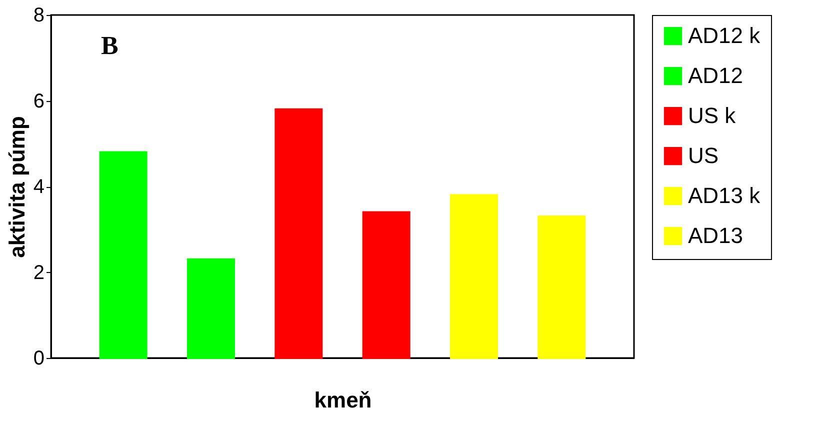  Describe the element at coordinates (38, 101) in the screenshot. I see `y-tick-label: 6` at that location.